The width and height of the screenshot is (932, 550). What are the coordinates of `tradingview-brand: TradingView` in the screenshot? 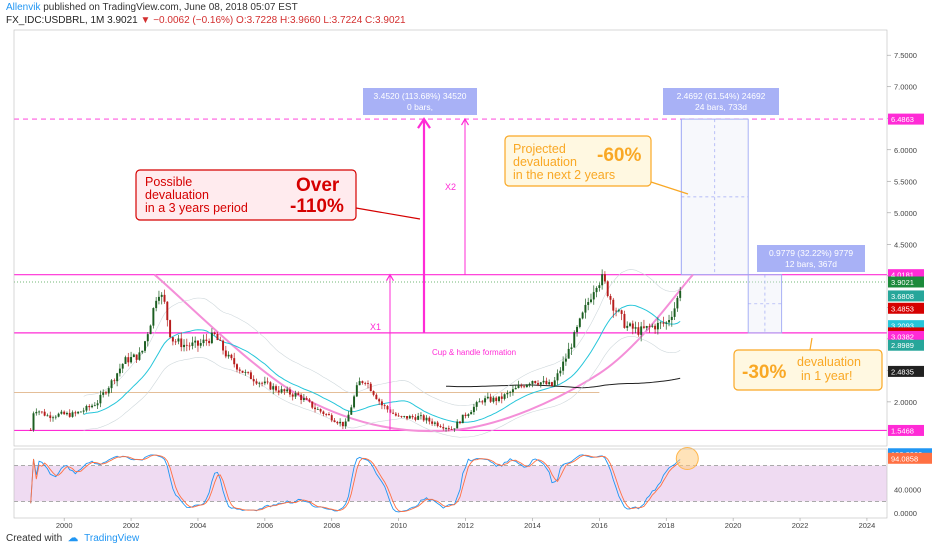 It's located at (112, 538).